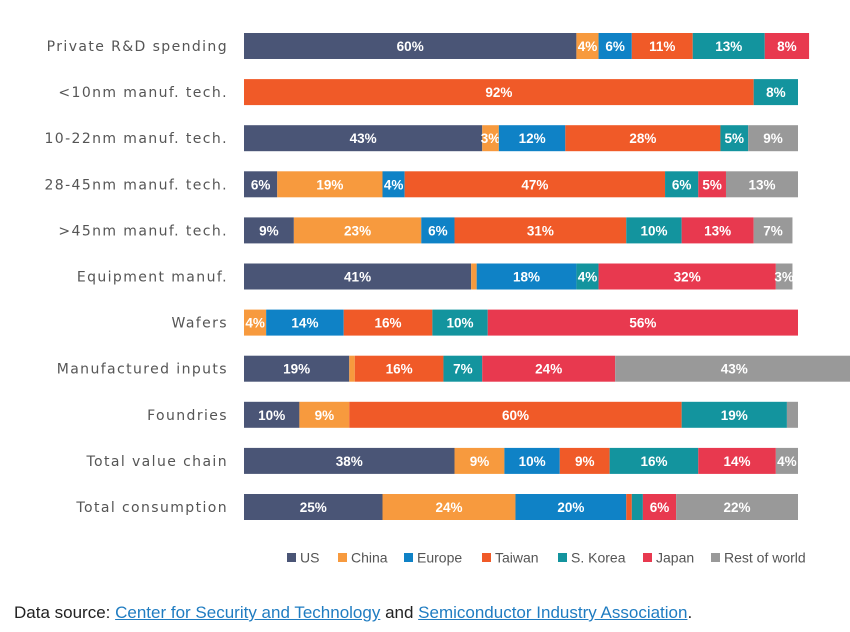 This screenshot has height=632, width=850. What do you see at coordinates (143, 93) in the screenshot?
I see `category-label-lt10nm-manuf-tech: <10nm manuf. tech.` at bounding box center [143, 93].